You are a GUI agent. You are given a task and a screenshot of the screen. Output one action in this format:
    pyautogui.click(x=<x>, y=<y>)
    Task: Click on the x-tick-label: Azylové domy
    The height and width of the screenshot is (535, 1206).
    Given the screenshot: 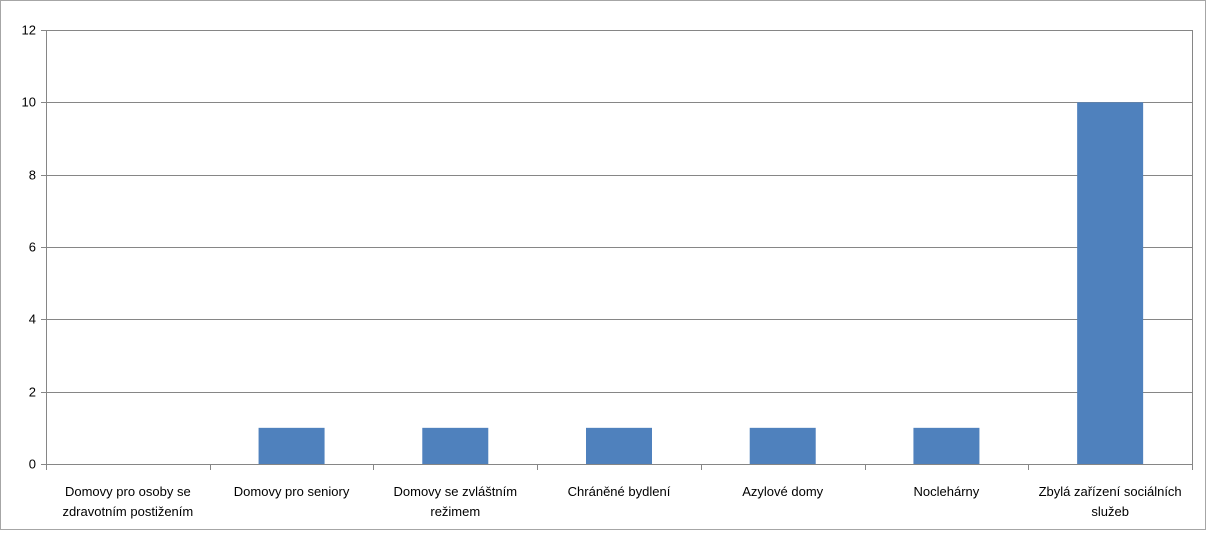 What is the action you would take?
    pyautogui.click(x=782, y=491)
    